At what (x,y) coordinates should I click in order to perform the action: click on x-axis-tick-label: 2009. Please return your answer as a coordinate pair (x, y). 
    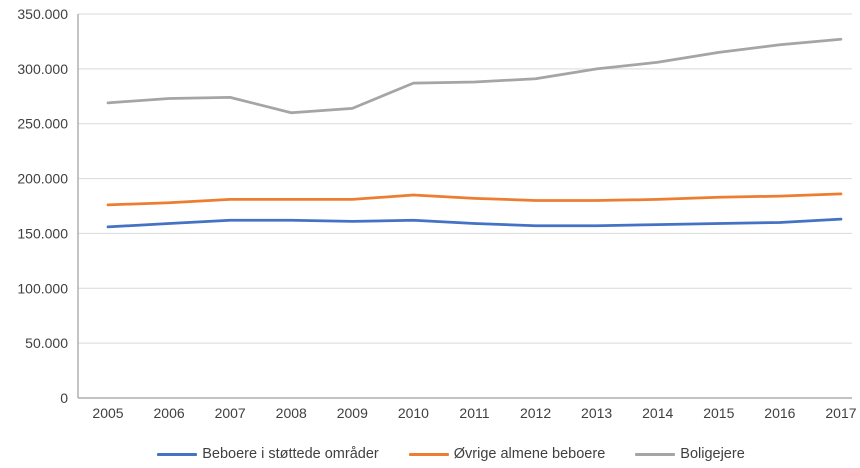
    Looking at the image, I should click on (352, 413).